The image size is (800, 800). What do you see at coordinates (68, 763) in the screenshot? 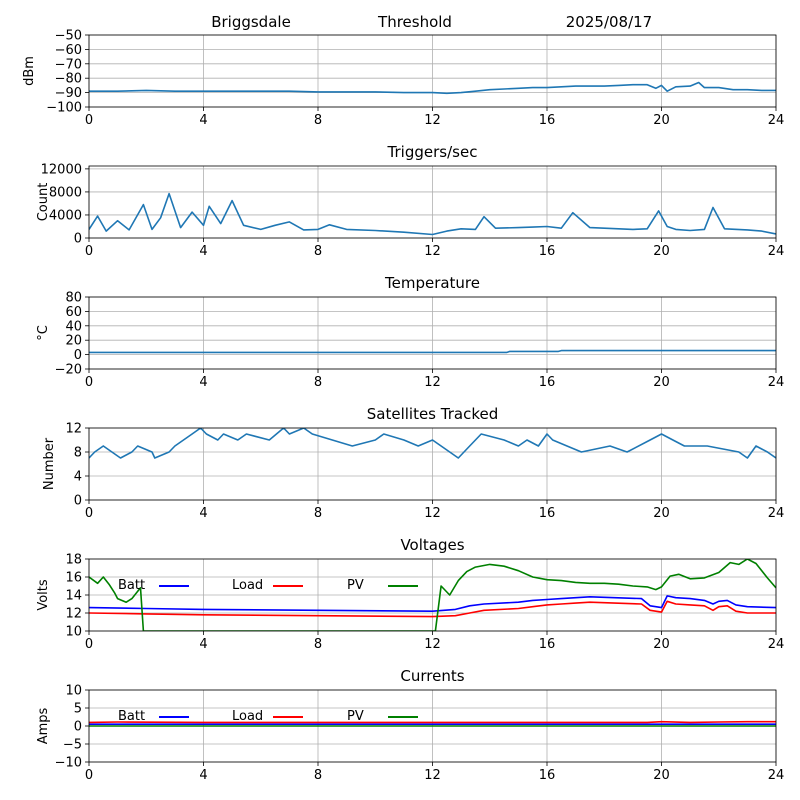
I see `y-tick-label: −10` at bounding box center [68, 763].